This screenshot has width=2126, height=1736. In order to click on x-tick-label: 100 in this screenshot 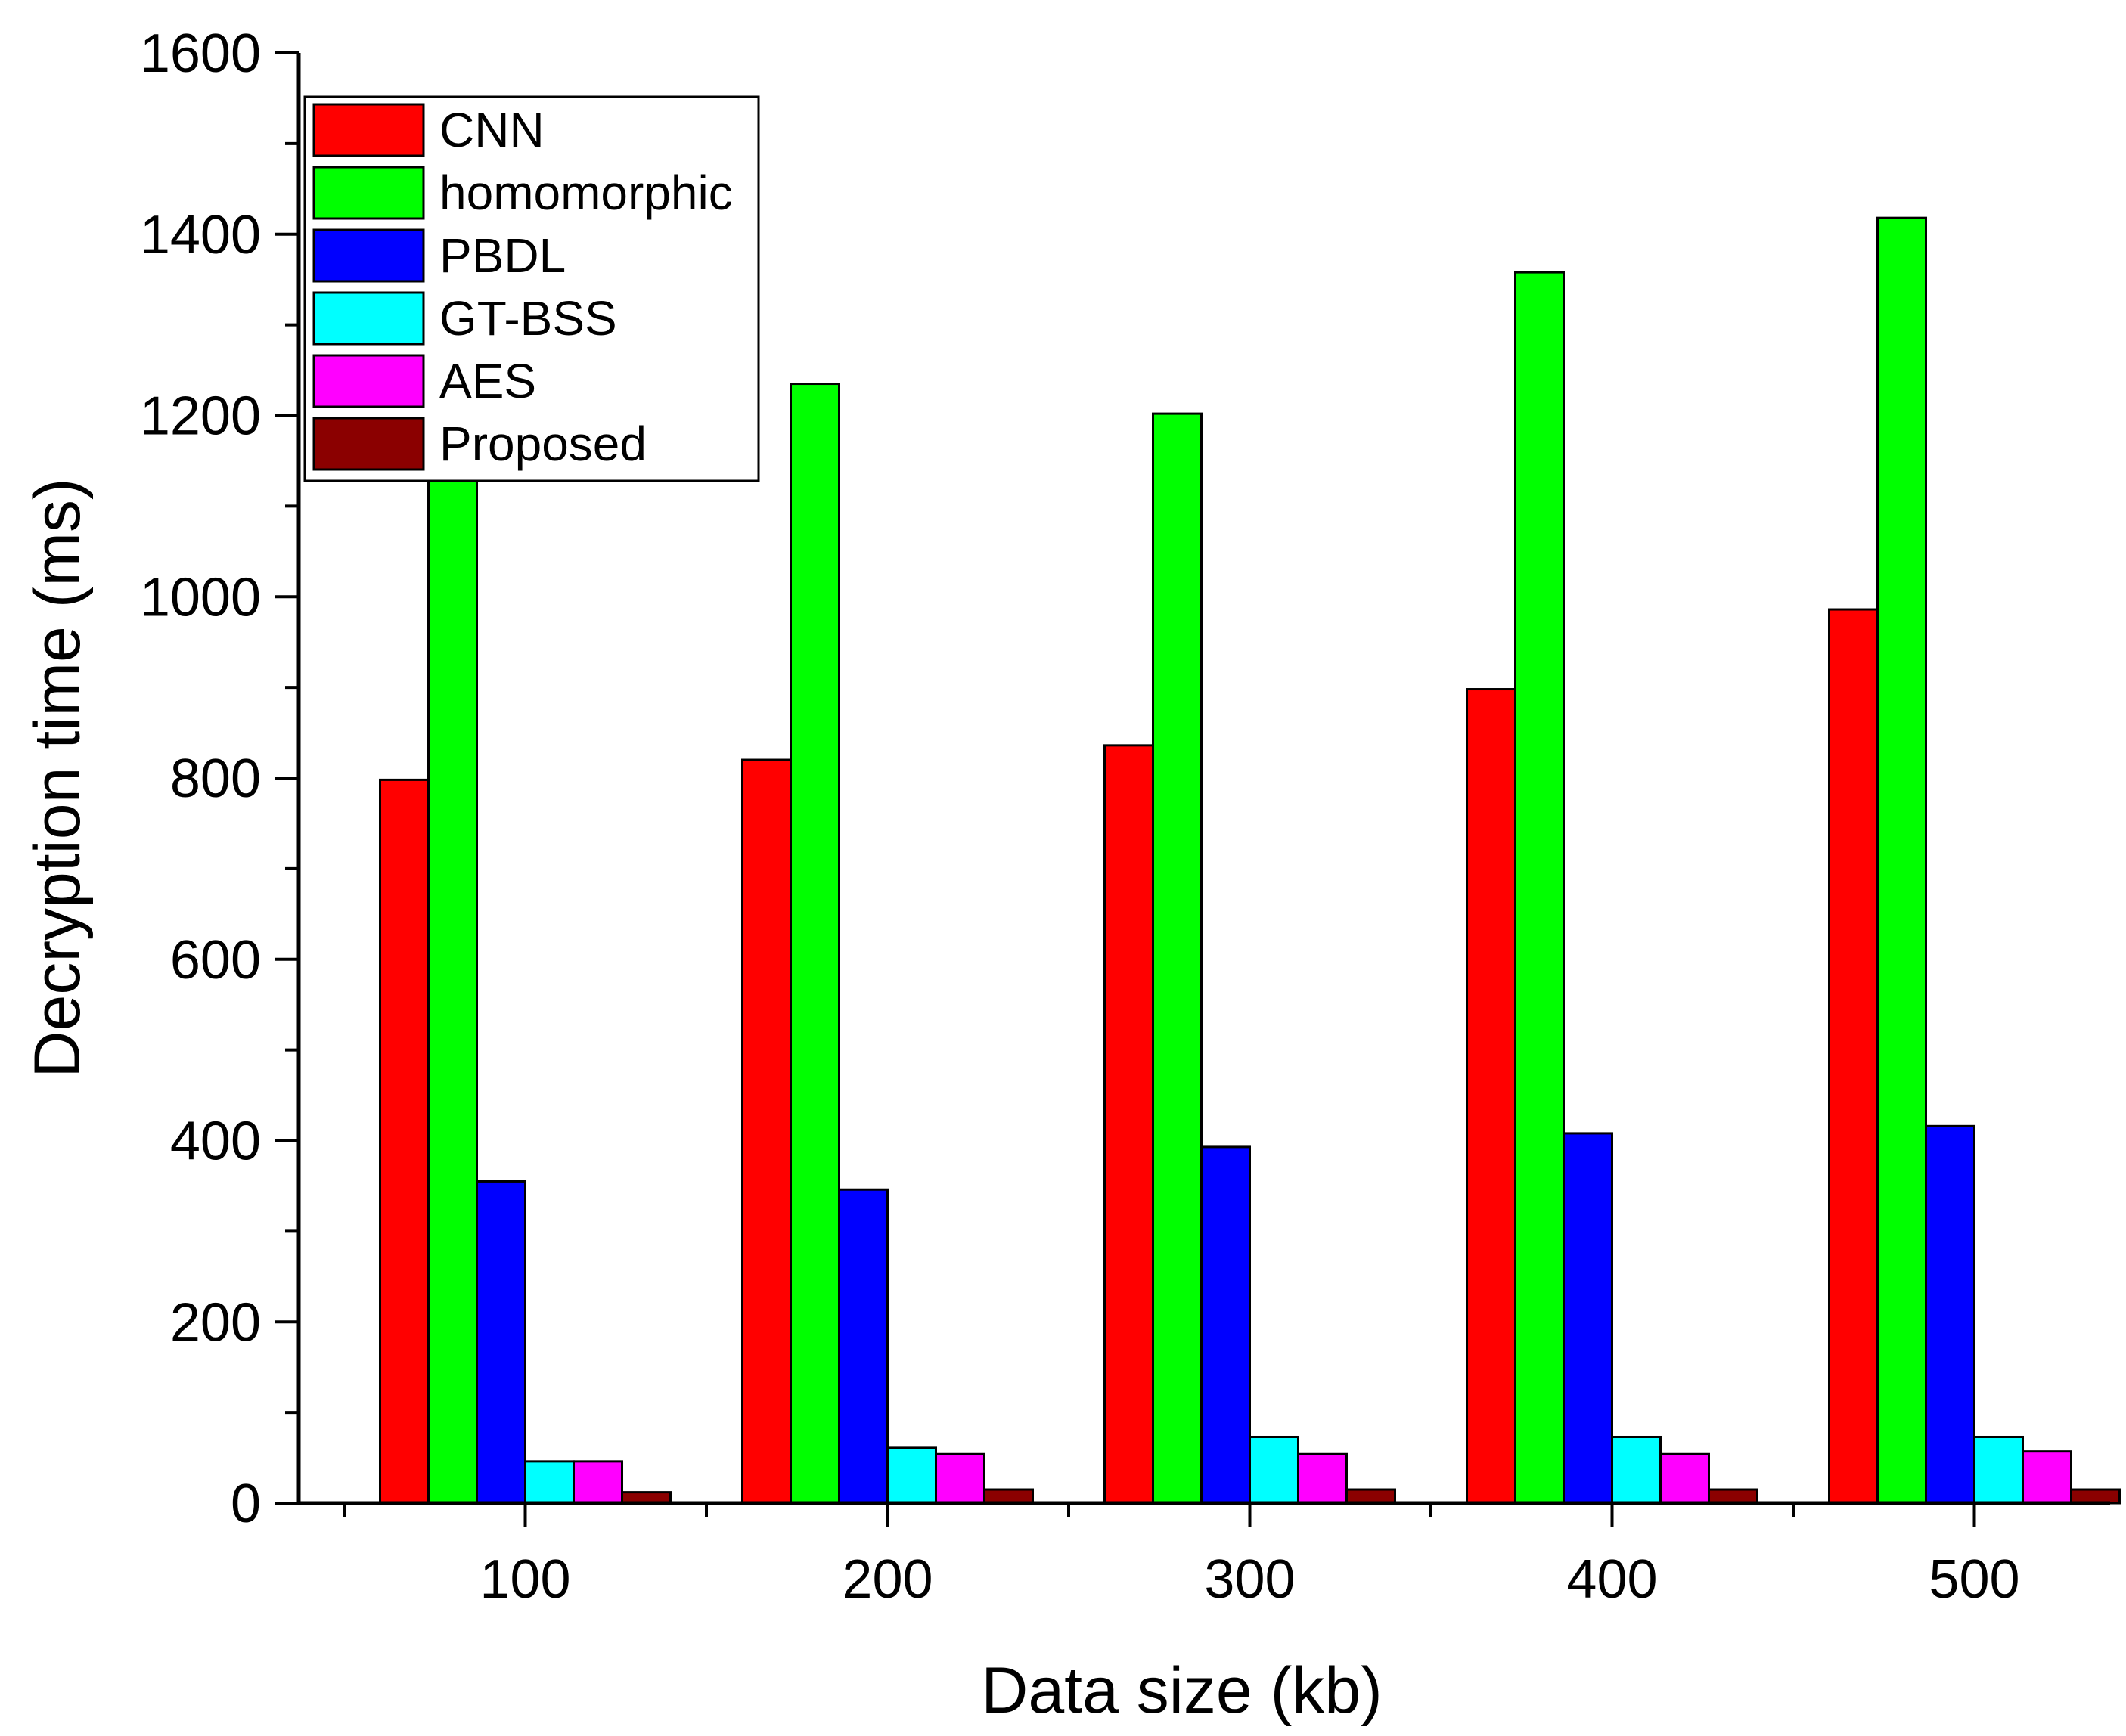, I will do `click(525, 1579)`.